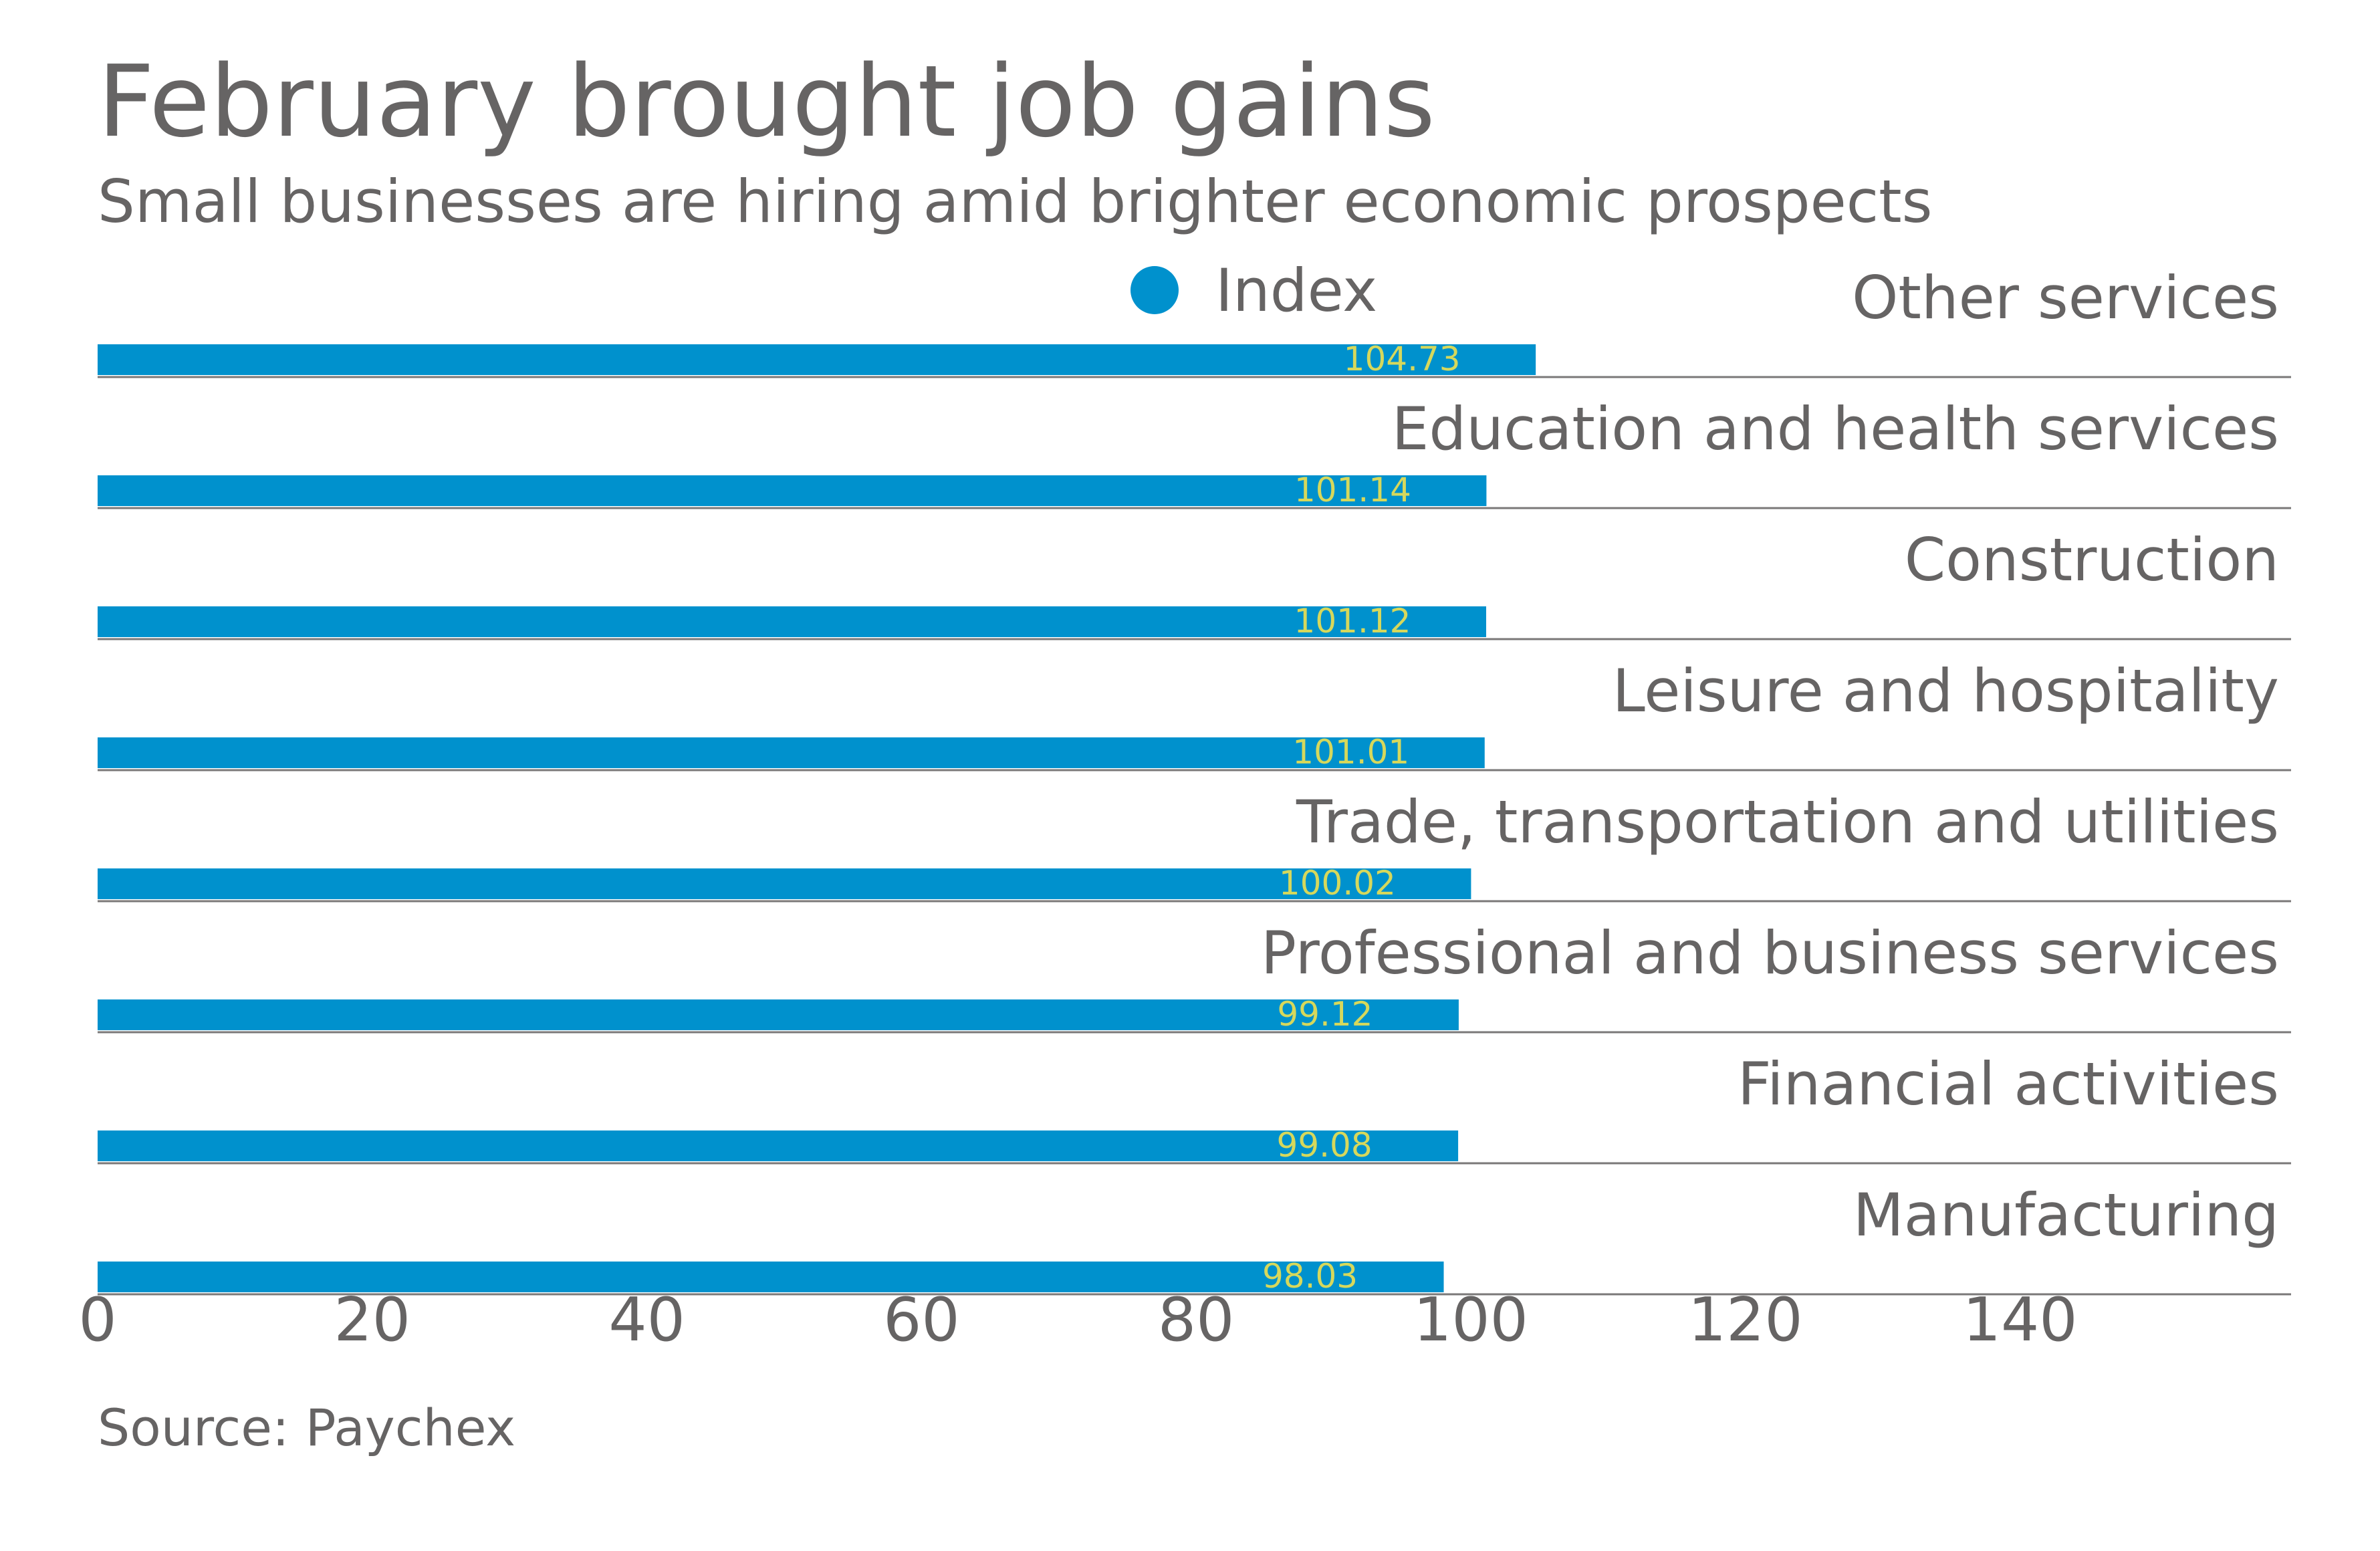 The width and height of the screenshot is (2380, 1551). Describe the element at coordinates (1352, 490) in the screenshot. I see `value-label: 101.14` at that location.